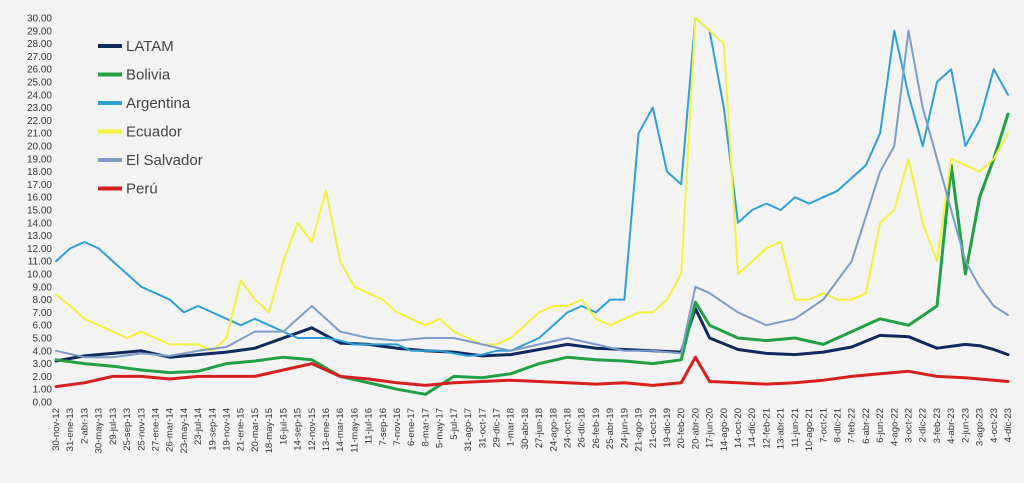 The width and height of the screenshot is (1024, 483). I want to click on y-tick-label: 28.00, so click(39, 44).